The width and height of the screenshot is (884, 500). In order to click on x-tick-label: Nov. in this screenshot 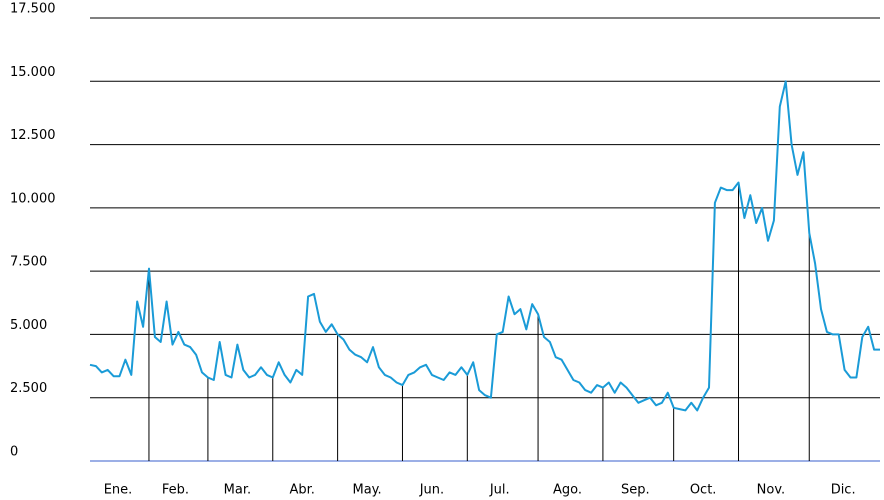, I will do `click(771, 490)`.